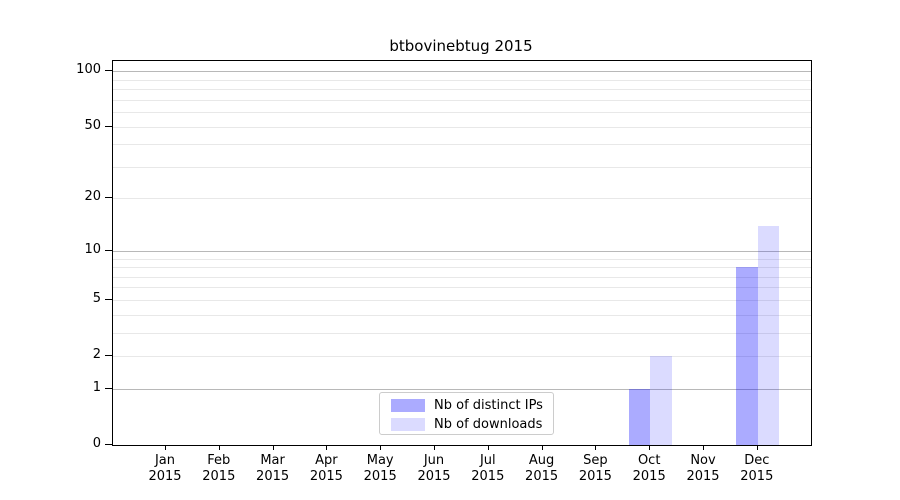 The image size is (900, 500). I want to click on x-tick-label-nov: Nov 2015, so click(703, 468).